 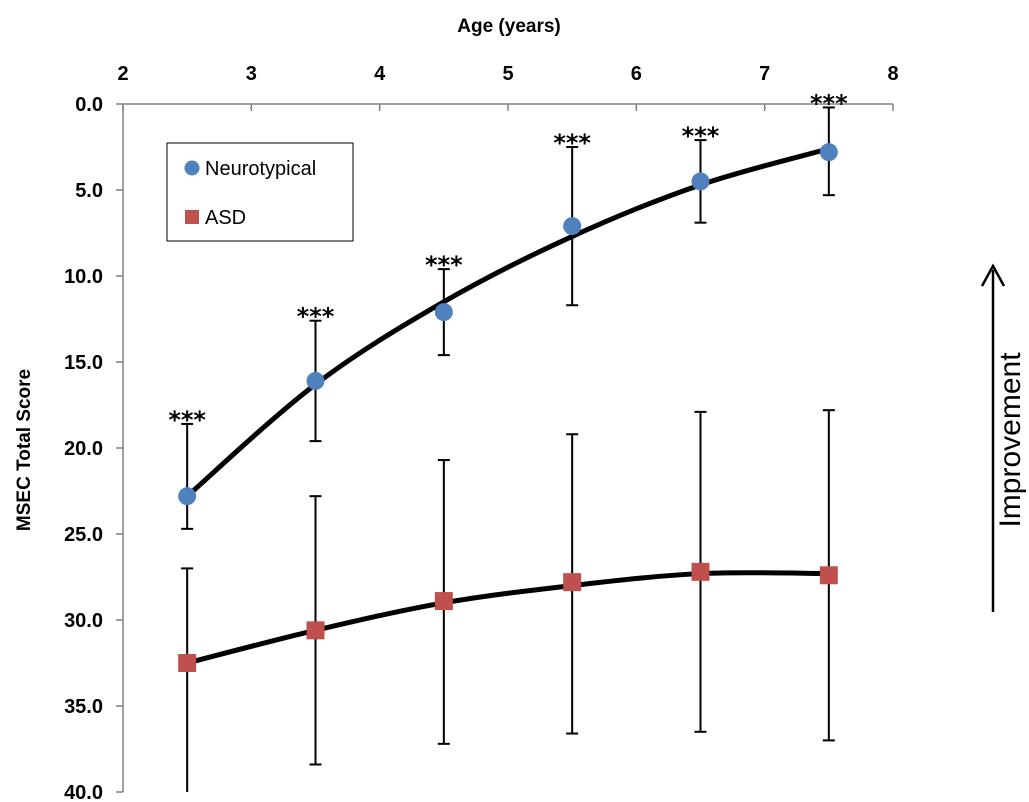 I want to click on x-tick-label: 2, so click(x=122, y=74).